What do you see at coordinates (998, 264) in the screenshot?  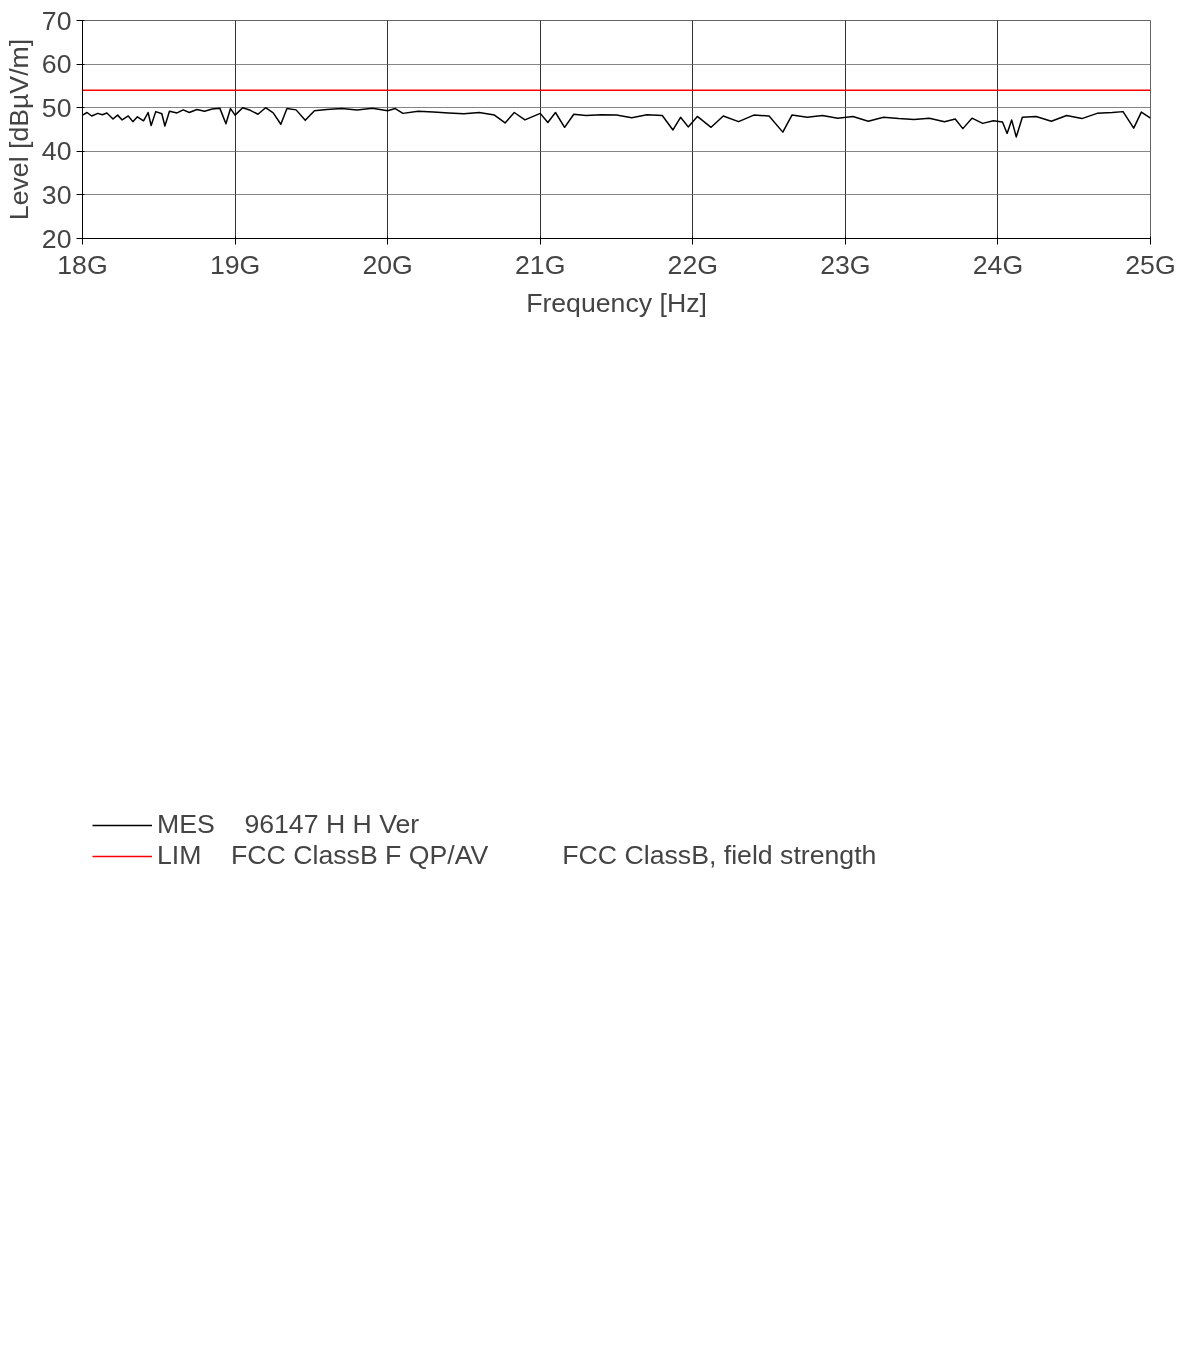 I see `x-tick-label: 24G` at bounding box center [998, 264].